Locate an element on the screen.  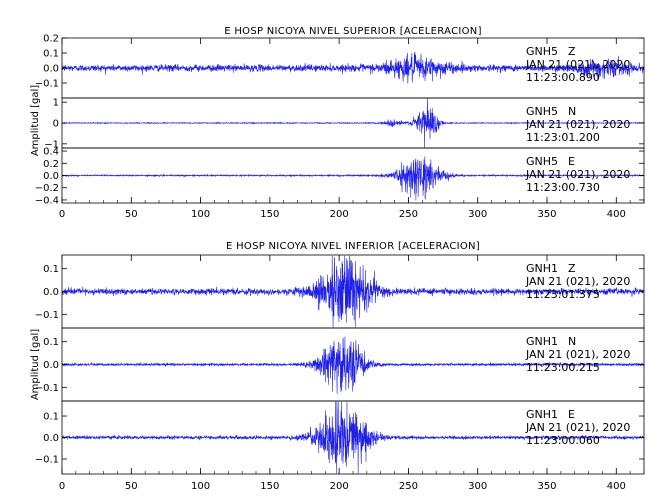
y-tick-label: 1 is located at coordinates (56, 103).